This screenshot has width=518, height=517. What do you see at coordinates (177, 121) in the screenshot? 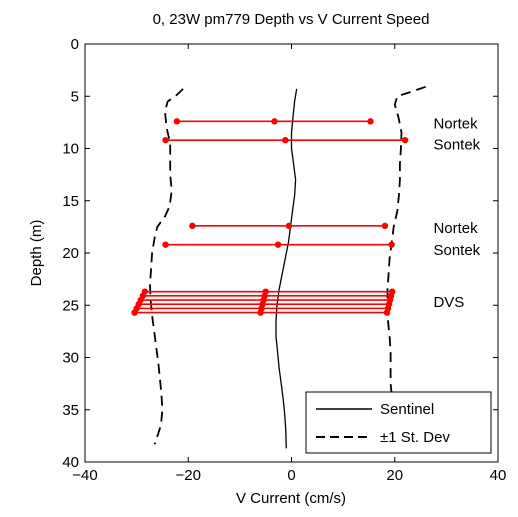
I see `error-bar-0-low-point` at bounding box center [177, 121].